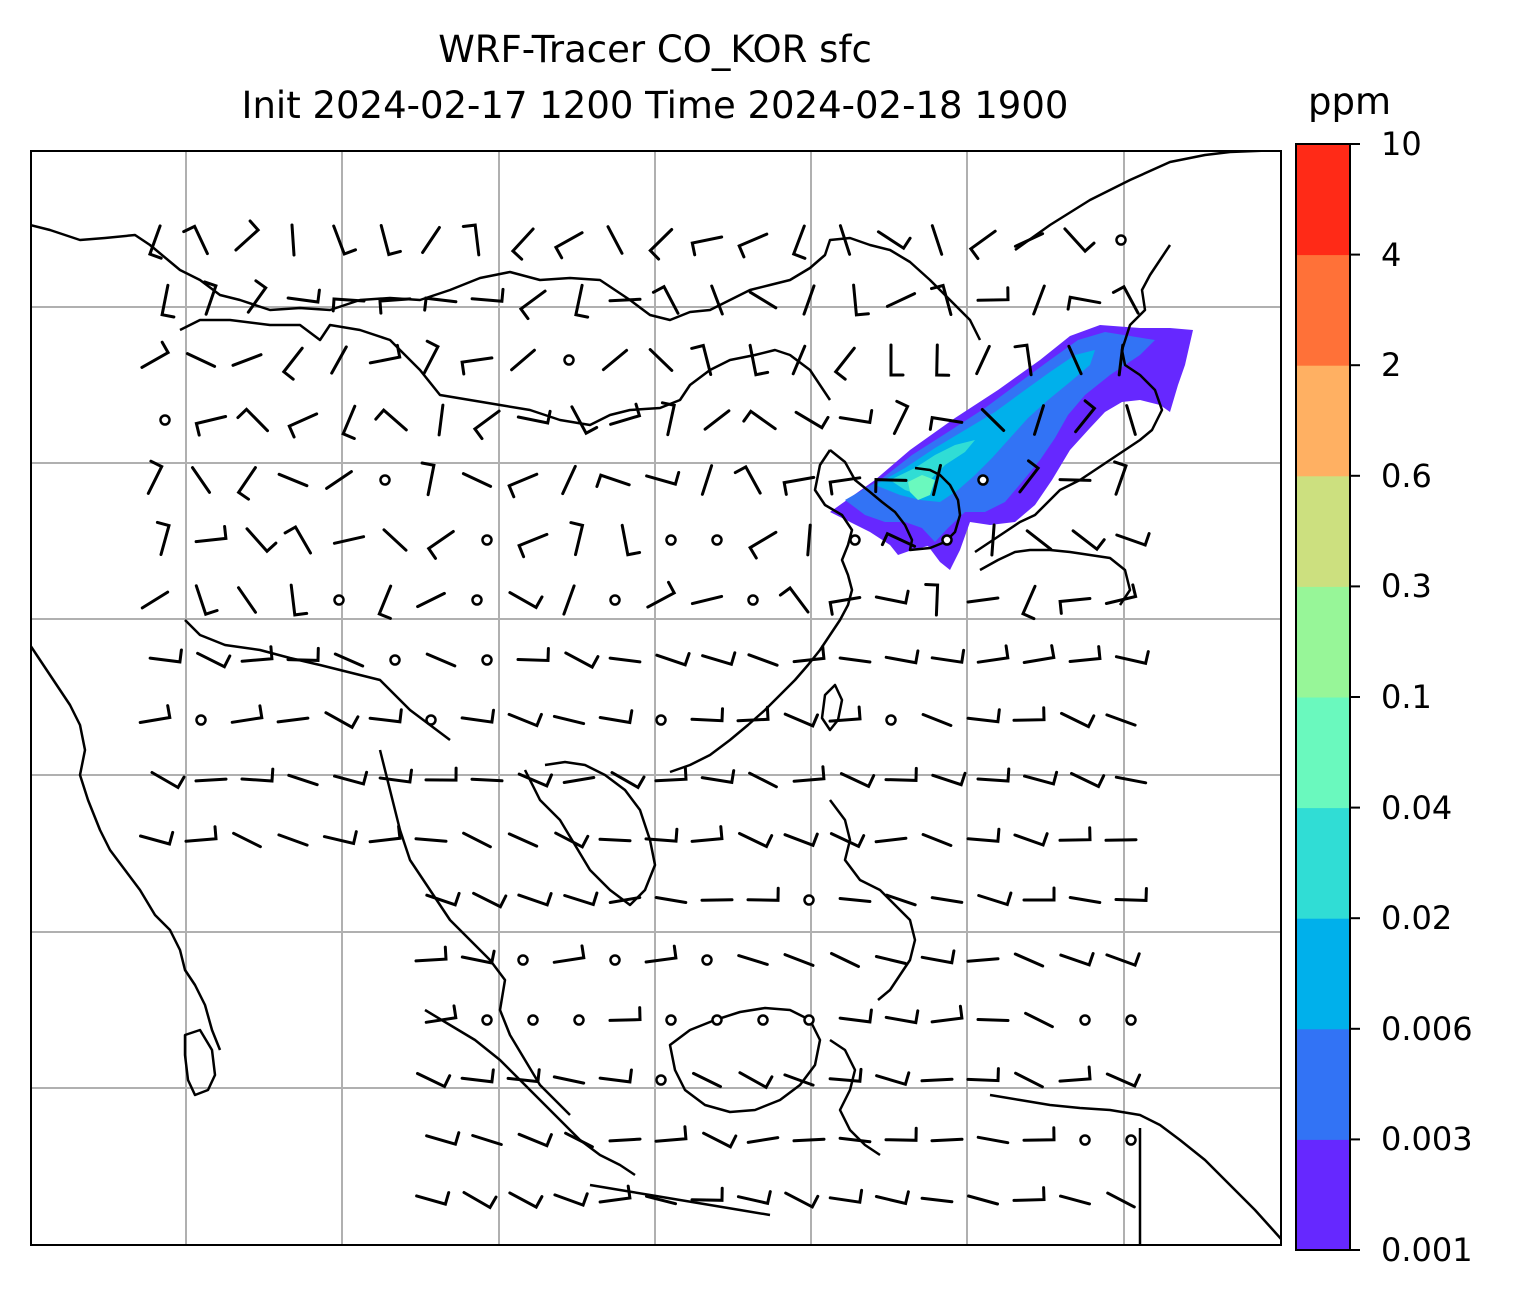 Image resolution: width=1528 pixels, height=1306 pixels. Describe the element at coordinates (1427, 1250) in the screenshot. I see `colorbar-tick-label: 0.001` at that location.